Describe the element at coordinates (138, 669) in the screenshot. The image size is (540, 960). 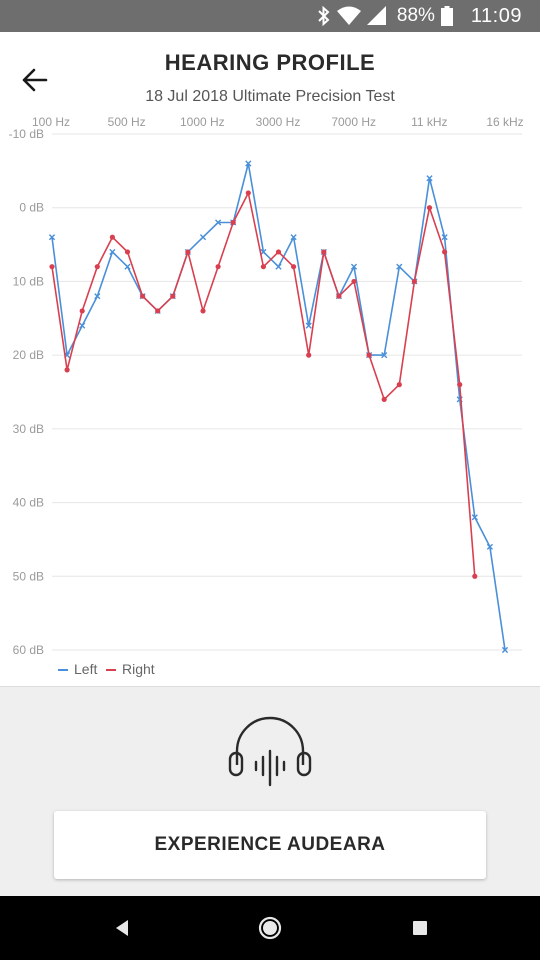
I see `legend-label-right: Right` at that location.